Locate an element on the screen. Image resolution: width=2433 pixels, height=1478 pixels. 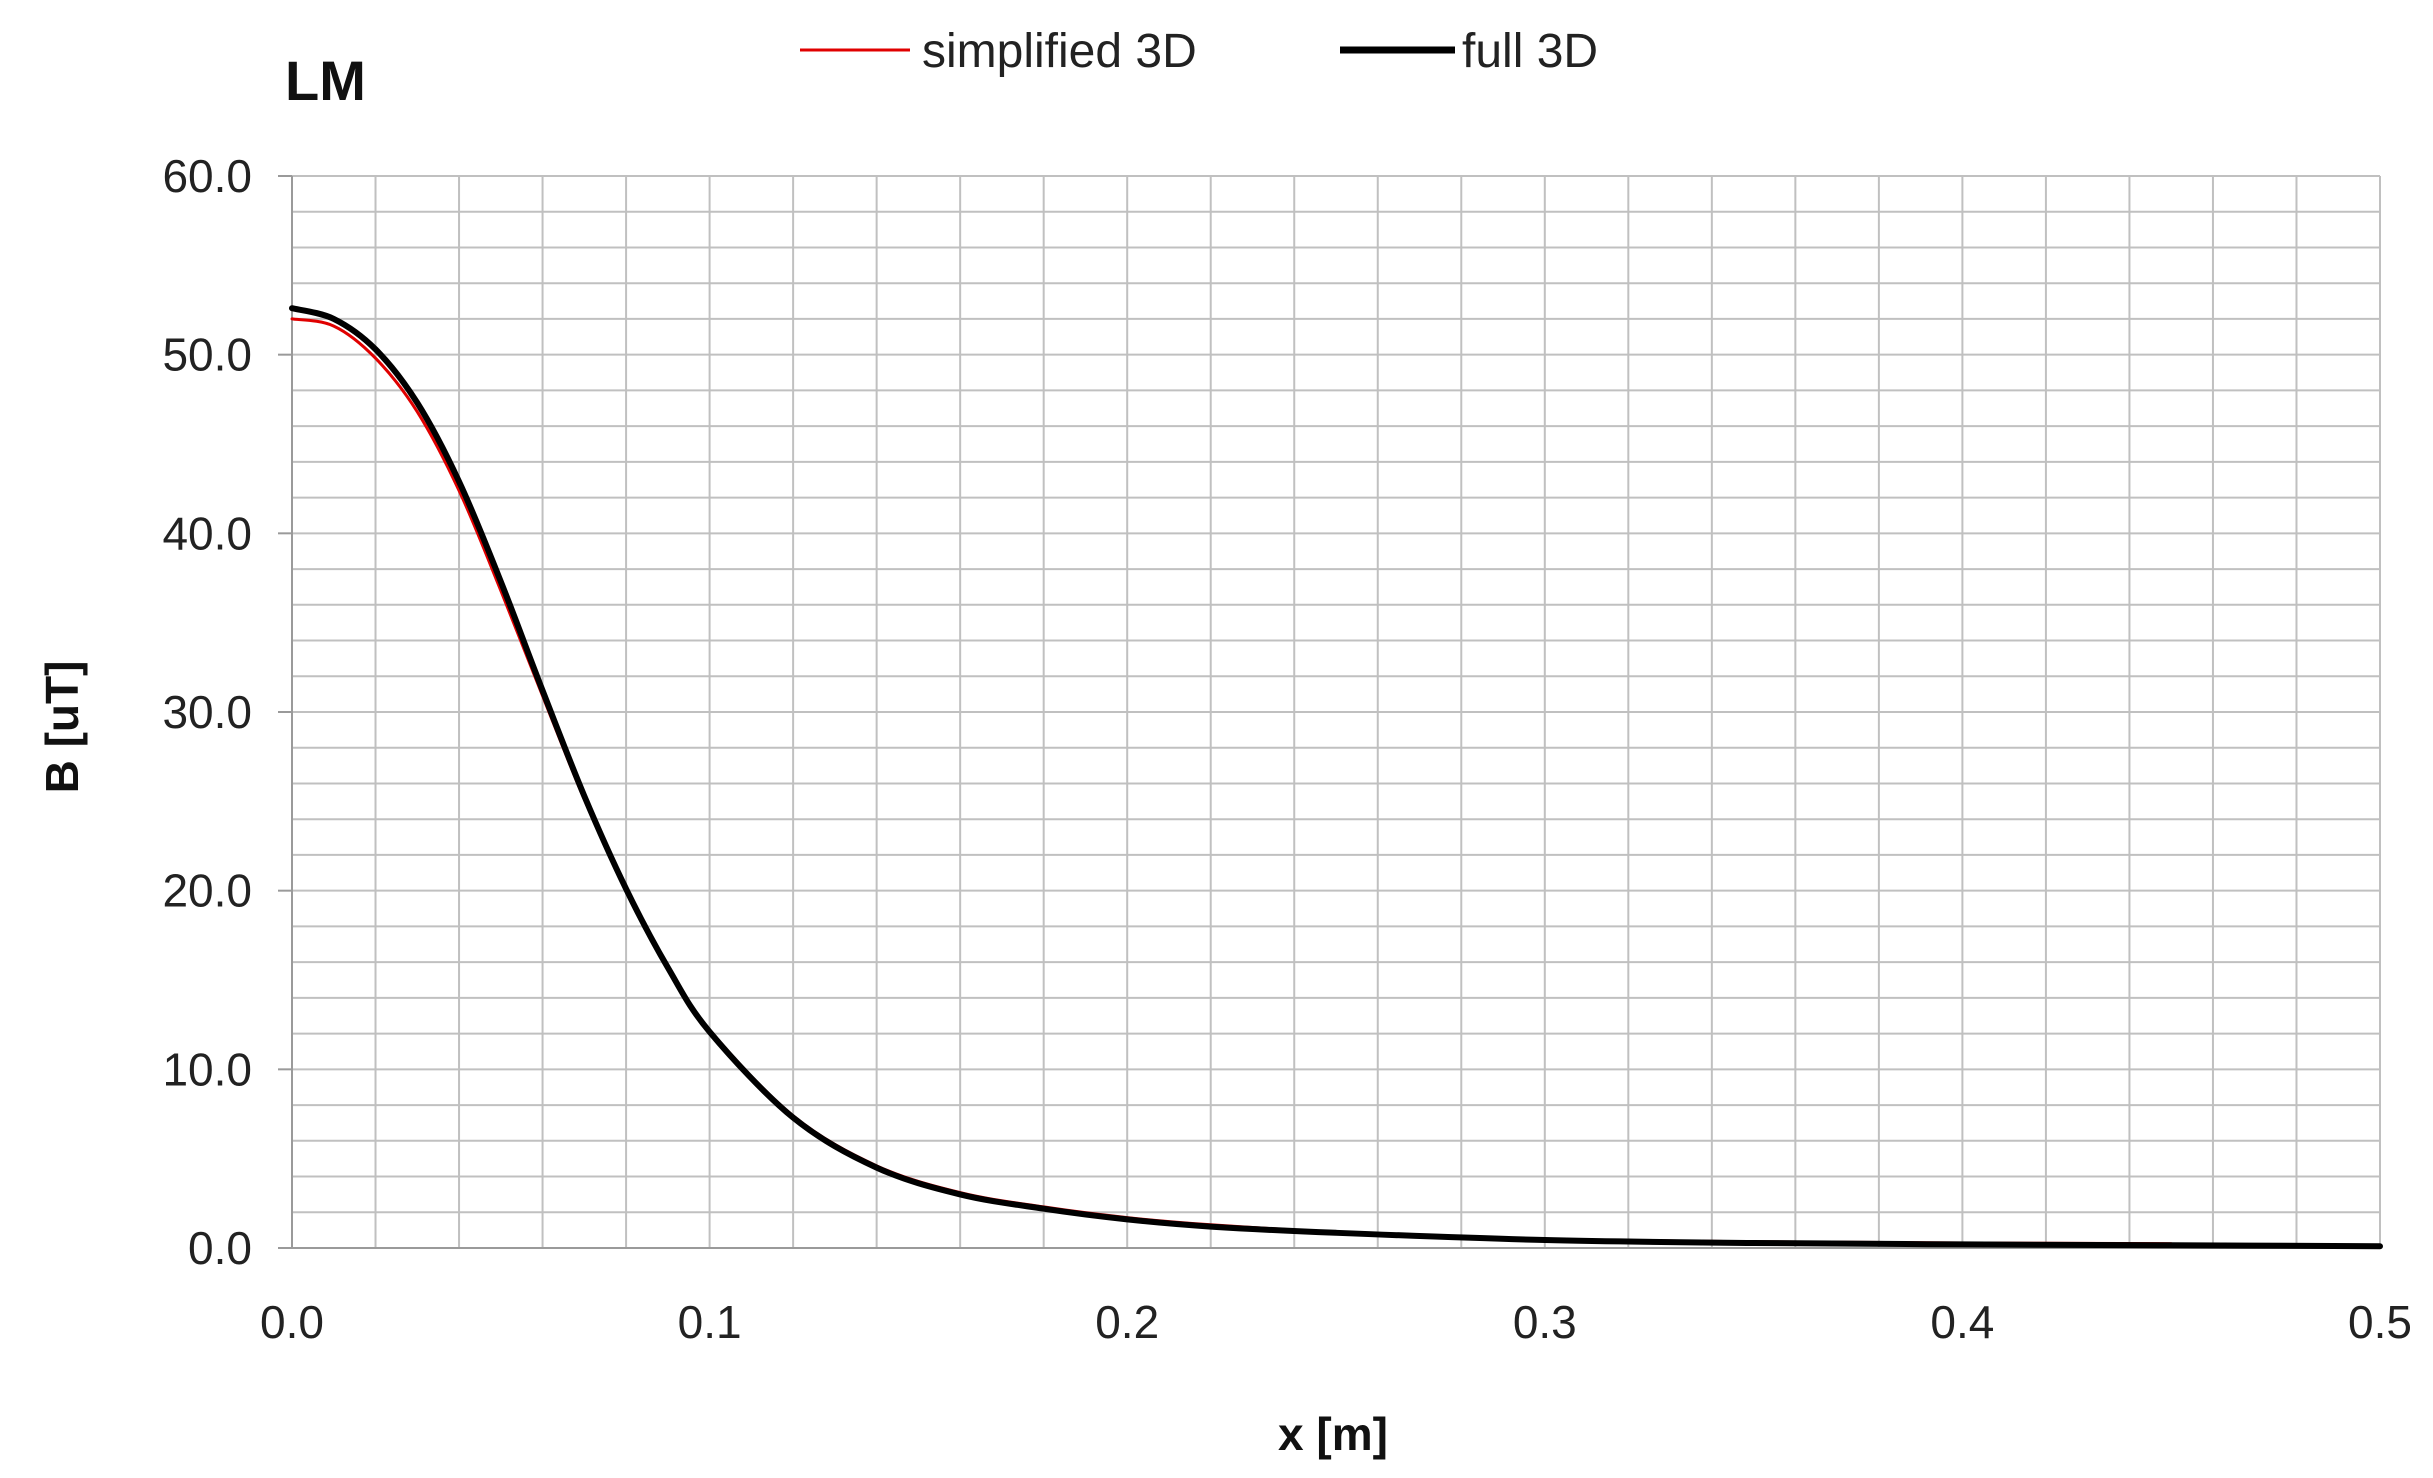
y-tick-label: 0.0 is located at coordinates (220, 1248).